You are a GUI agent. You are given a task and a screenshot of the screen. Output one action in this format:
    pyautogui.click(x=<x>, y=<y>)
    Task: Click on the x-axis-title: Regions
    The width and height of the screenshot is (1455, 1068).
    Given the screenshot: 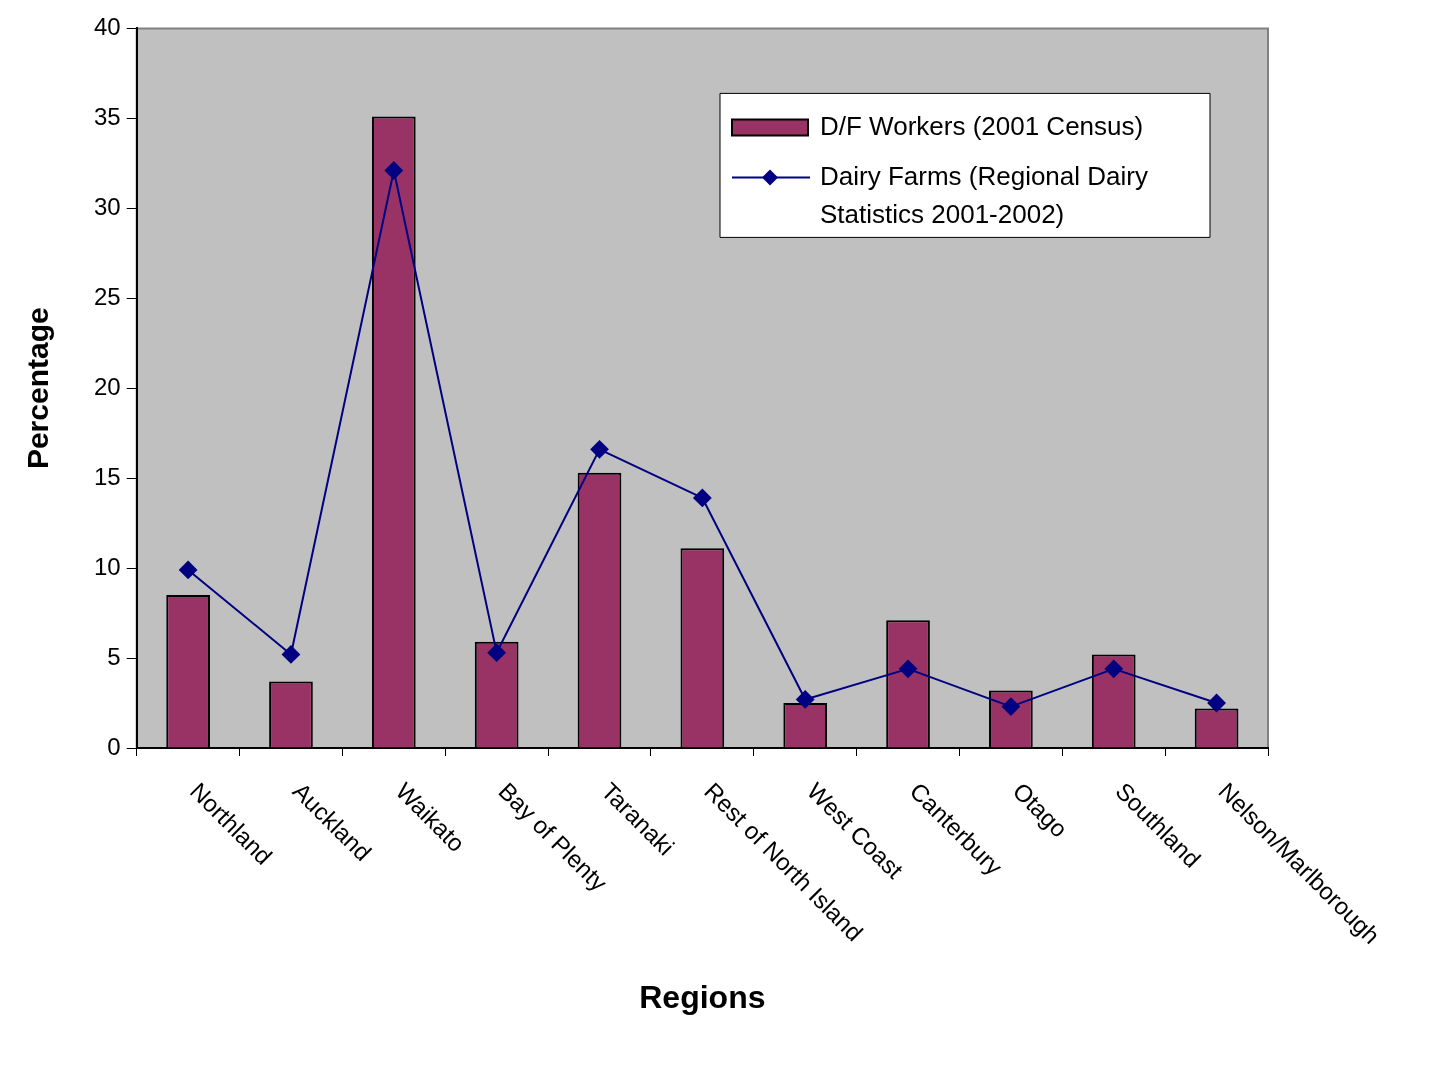 What is the action you would take?
    pyautogui.click(x=702, y=996)
    